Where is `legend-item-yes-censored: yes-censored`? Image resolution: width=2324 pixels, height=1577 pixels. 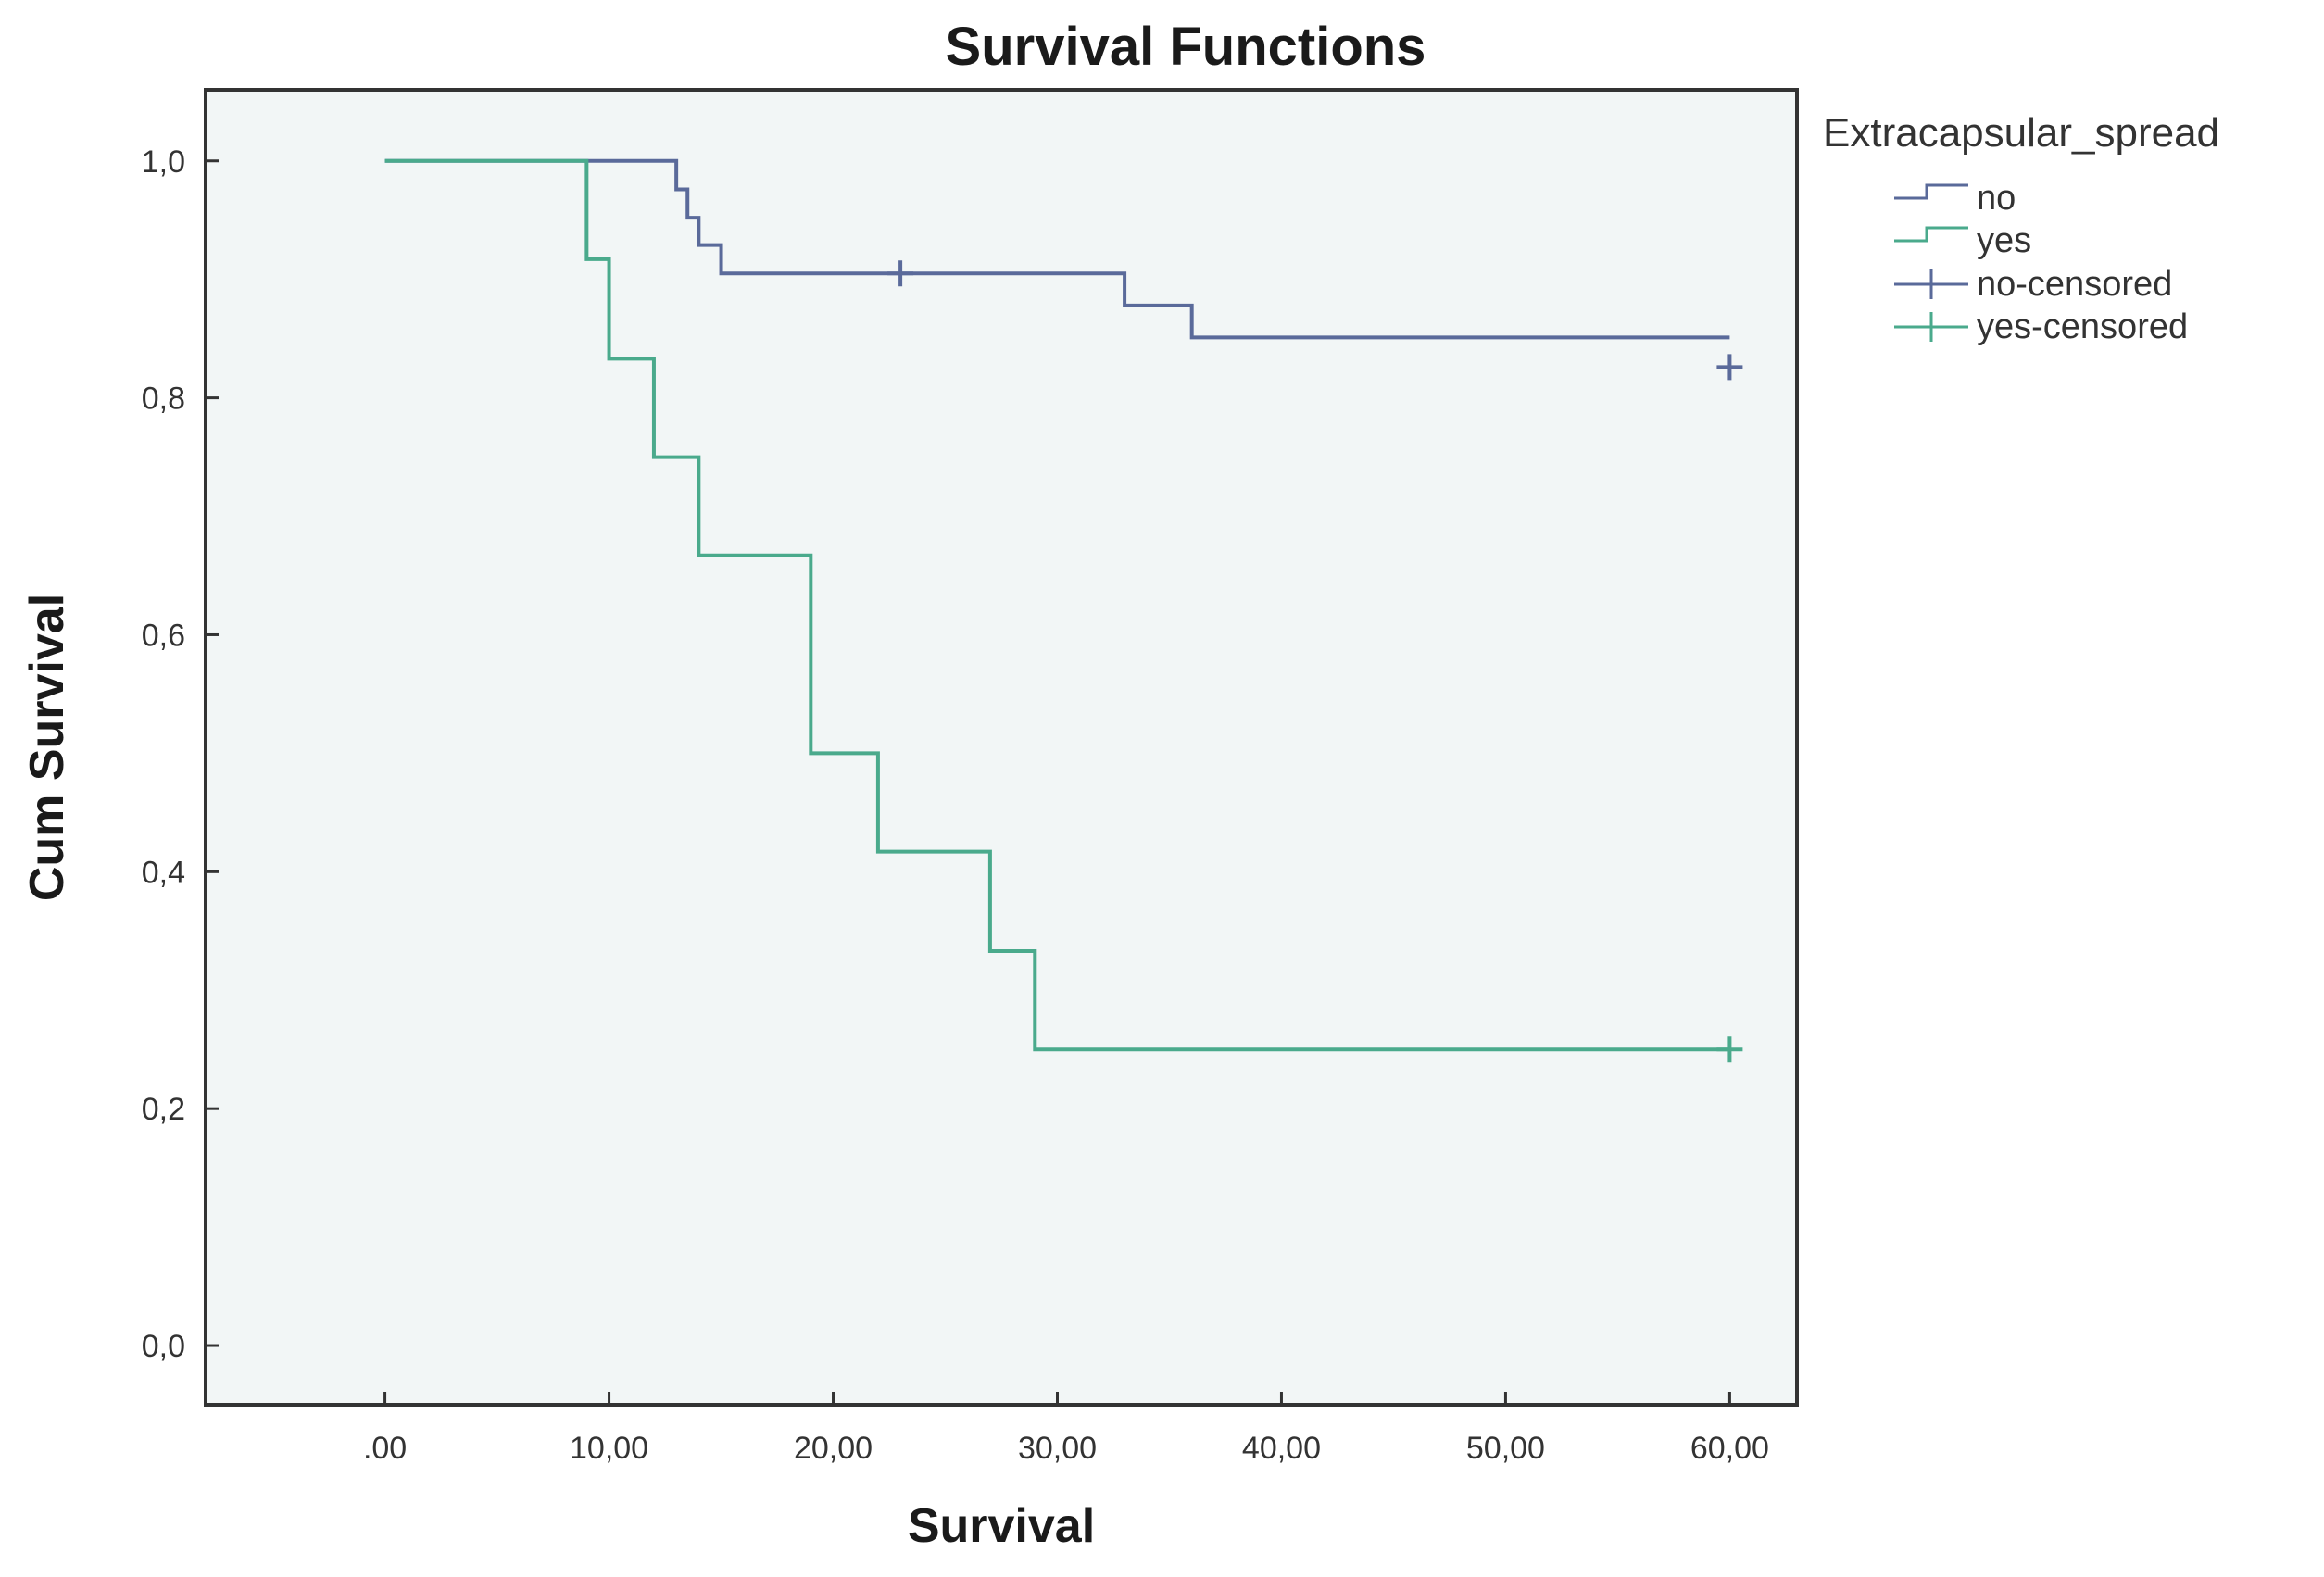
legend-item-yes-censored: yes-censored is located at coordinates (2041, 326).